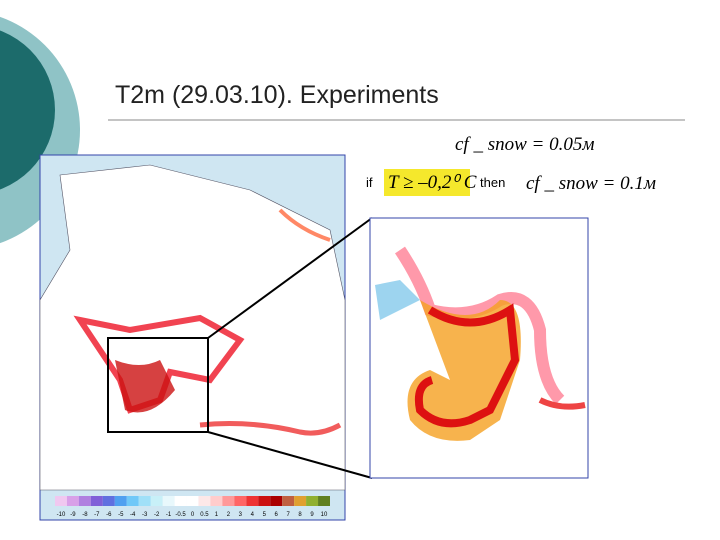 The height and width of the screenshot is (540, 720). I want to click on colorbar-label: 9, so click(312, 515).